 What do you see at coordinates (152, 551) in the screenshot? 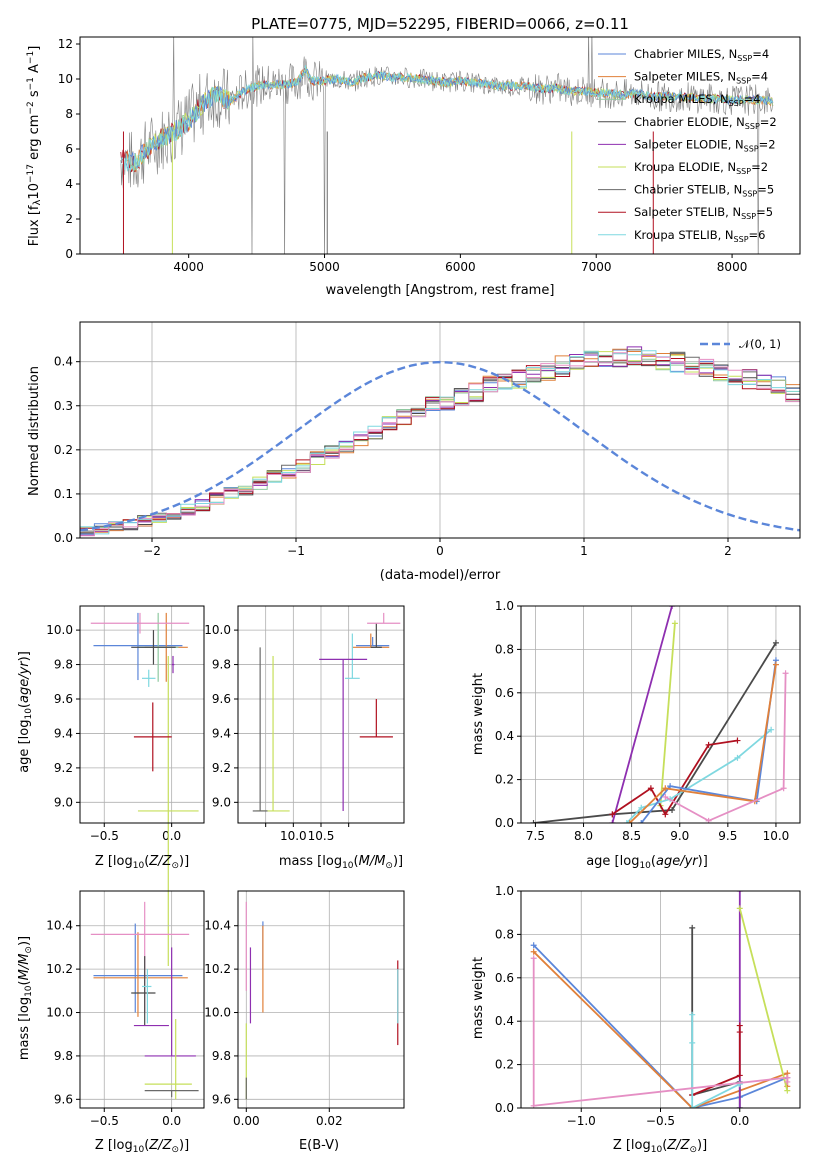
I see `histogram-xtick-label: −2` at bounding box center [152, 551].